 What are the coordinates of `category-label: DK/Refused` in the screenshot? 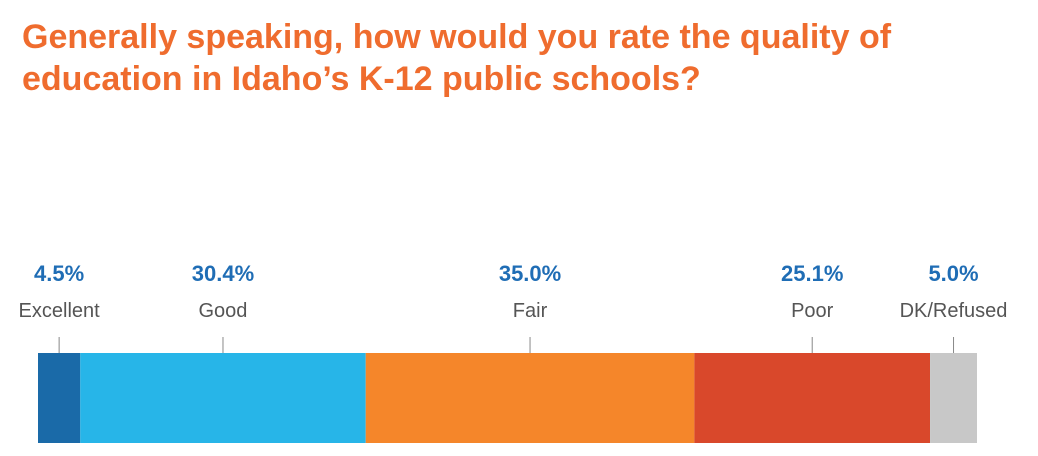 It's located at (954, 311).